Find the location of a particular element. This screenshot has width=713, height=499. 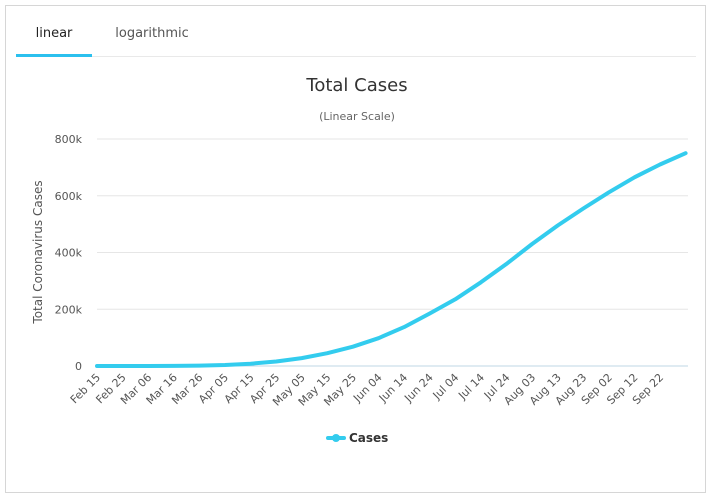

chart-title: Total Cases is located at coordinates (356, 85).